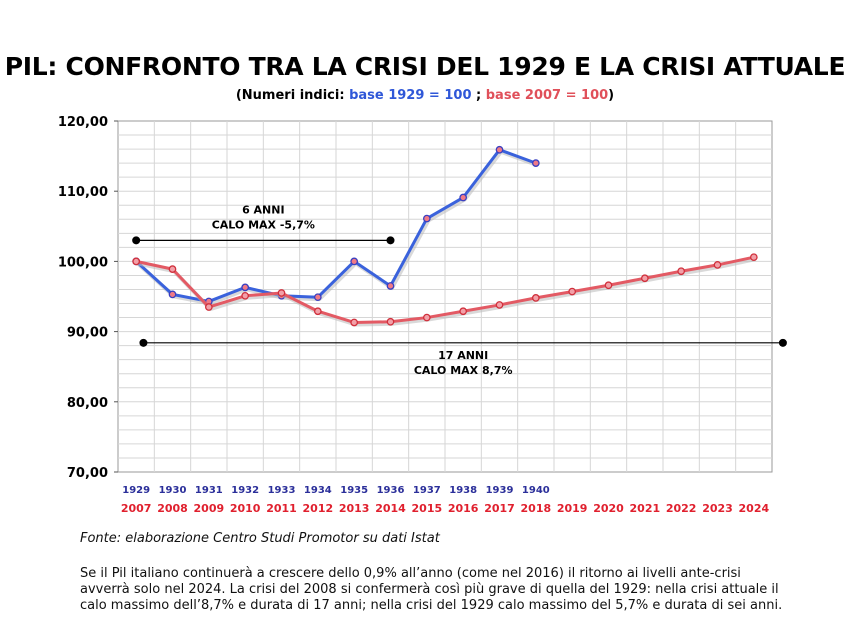  I want to click on y-tick-label: 110,00, so click(83, 192).